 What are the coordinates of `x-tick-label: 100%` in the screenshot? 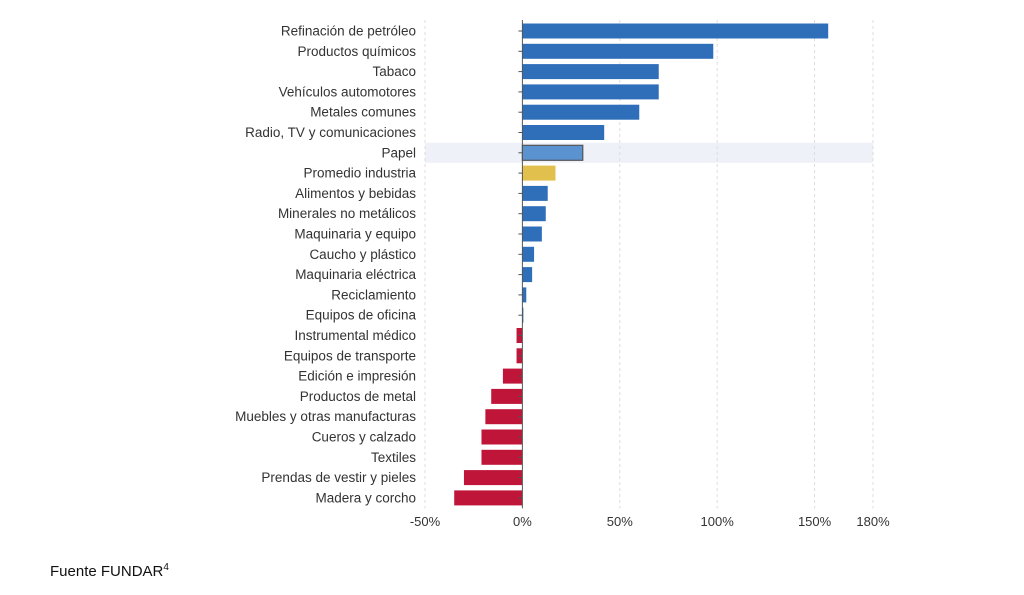 It's located at (718, 521).